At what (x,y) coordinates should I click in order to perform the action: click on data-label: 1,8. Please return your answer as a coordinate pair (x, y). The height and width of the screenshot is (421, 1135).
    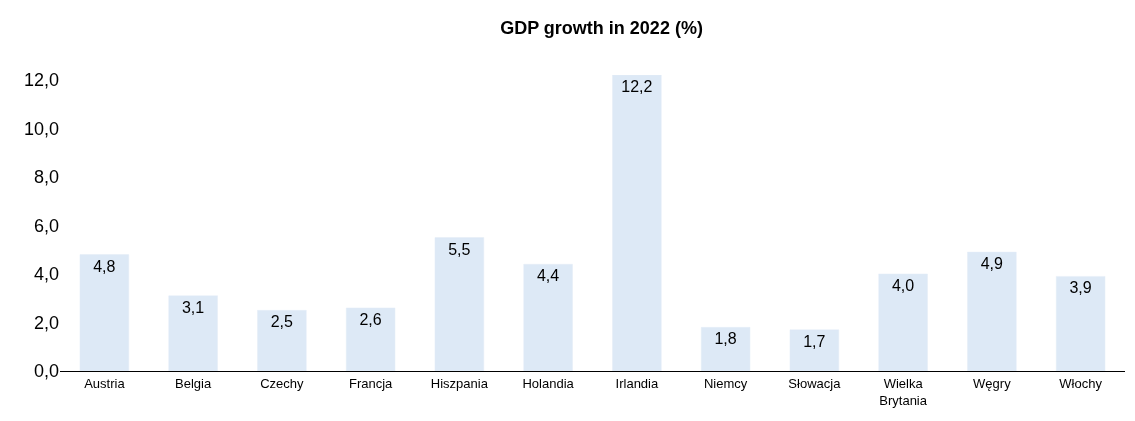
    Looking at the image, I should click on (725, 339).